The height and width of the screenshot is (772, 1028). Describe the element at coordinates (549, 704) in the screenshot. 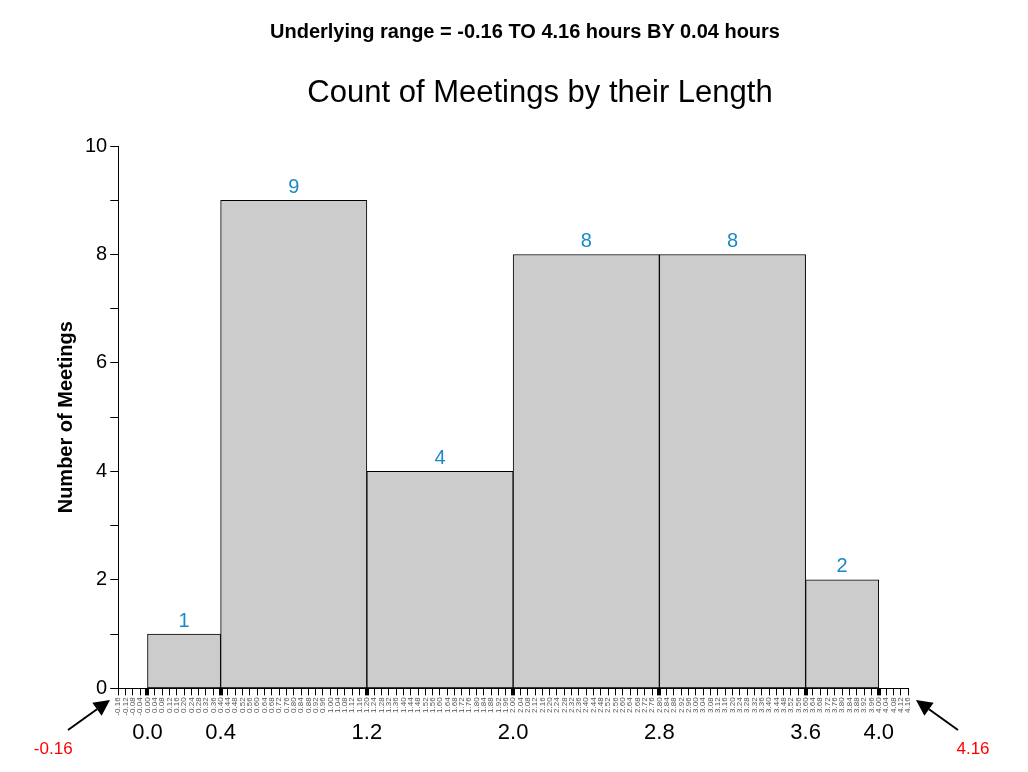

I see `x2-tick-label: 2.20` at that location.